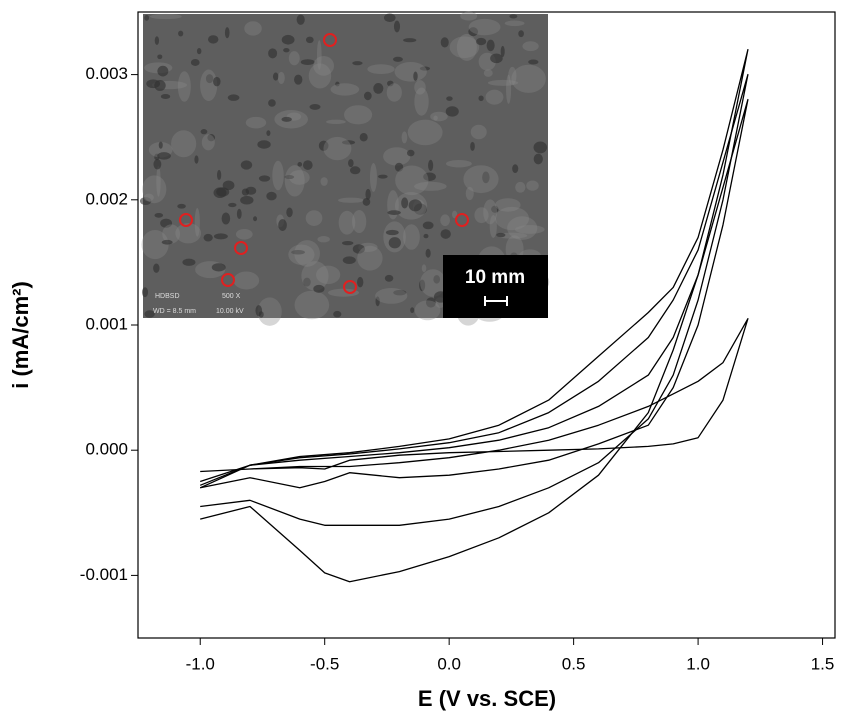 The image size is (846, 722). I want to click on x-tick-label: -1.0, so click(200, 663).